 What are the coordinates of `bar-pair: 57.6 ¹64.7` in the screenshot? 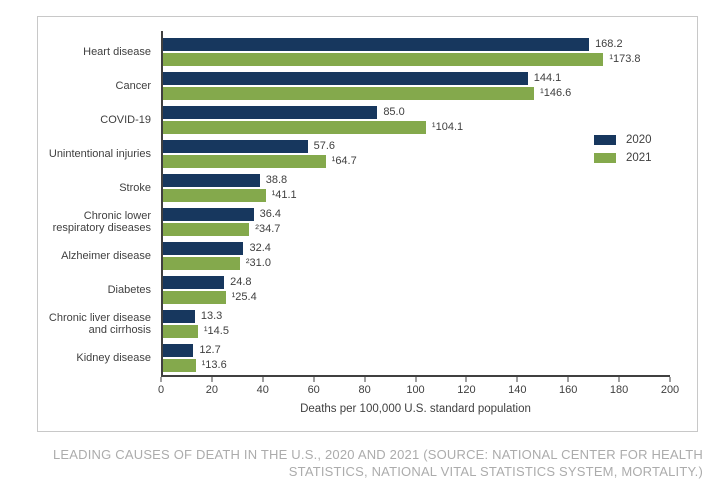 It's located at (415, 154).